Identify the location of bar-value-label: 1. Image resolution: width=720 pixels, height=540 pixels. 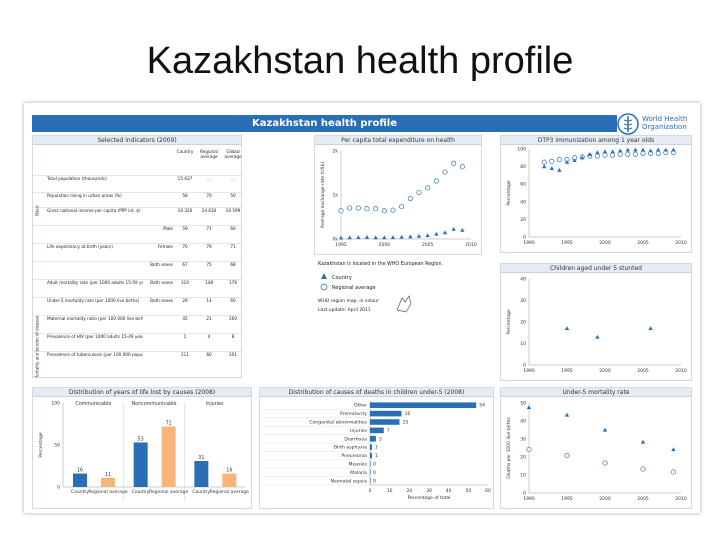
(376, 456).